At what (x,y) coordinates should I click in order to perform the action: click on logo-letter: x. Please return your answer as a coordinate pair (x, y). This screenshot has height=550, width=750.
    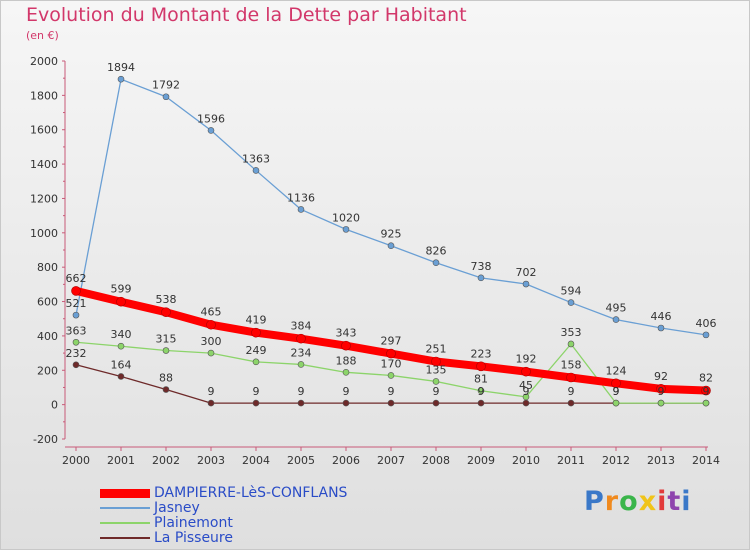
    Looking at the image, I should click on (648, 501).